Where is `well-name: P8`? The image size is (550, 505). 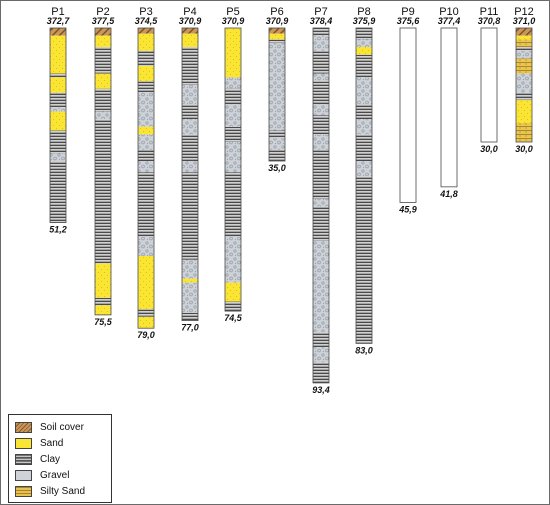 well-name: P8 is located at coordinates (363, 12).